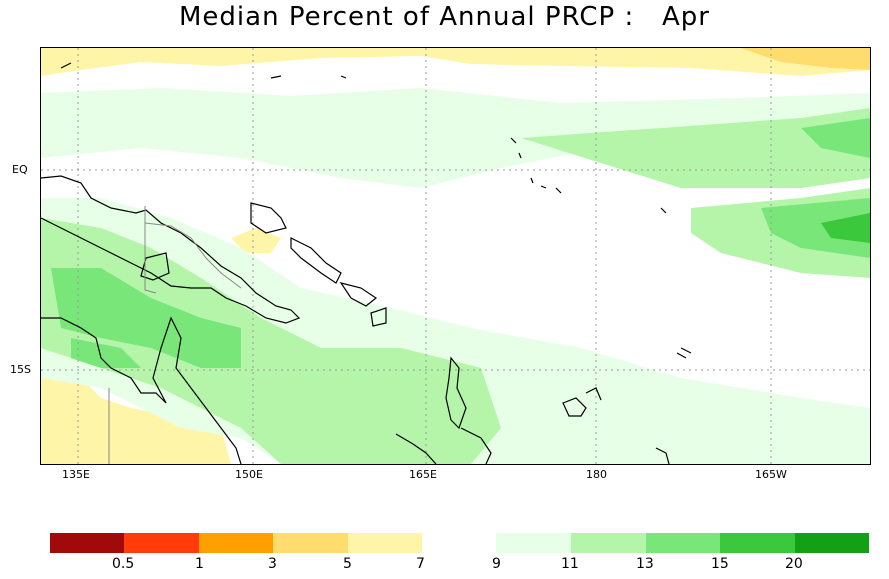 The image size is (889, 579). Describe the element at coordinates (175, 335) in the screenshot. I see `country-borders` at that location.